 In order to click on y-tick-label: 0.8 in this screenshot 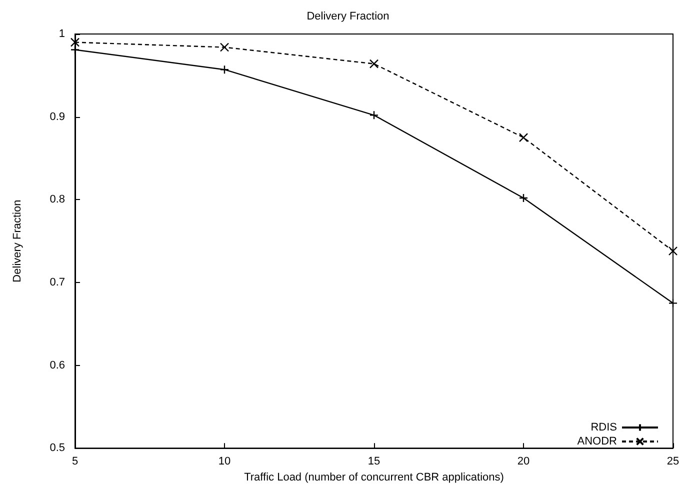, I will do `click(57, 200)`.